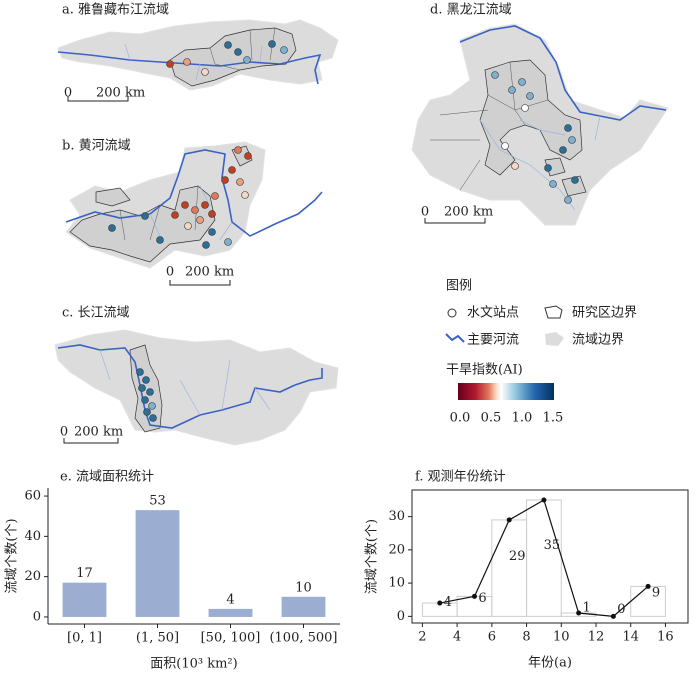 The width and height of the screenshot is (700, 676). Describe the element at coordinates (157, 638) in the screenshot. I see `x-tick-label: (1, 50]` at that location.